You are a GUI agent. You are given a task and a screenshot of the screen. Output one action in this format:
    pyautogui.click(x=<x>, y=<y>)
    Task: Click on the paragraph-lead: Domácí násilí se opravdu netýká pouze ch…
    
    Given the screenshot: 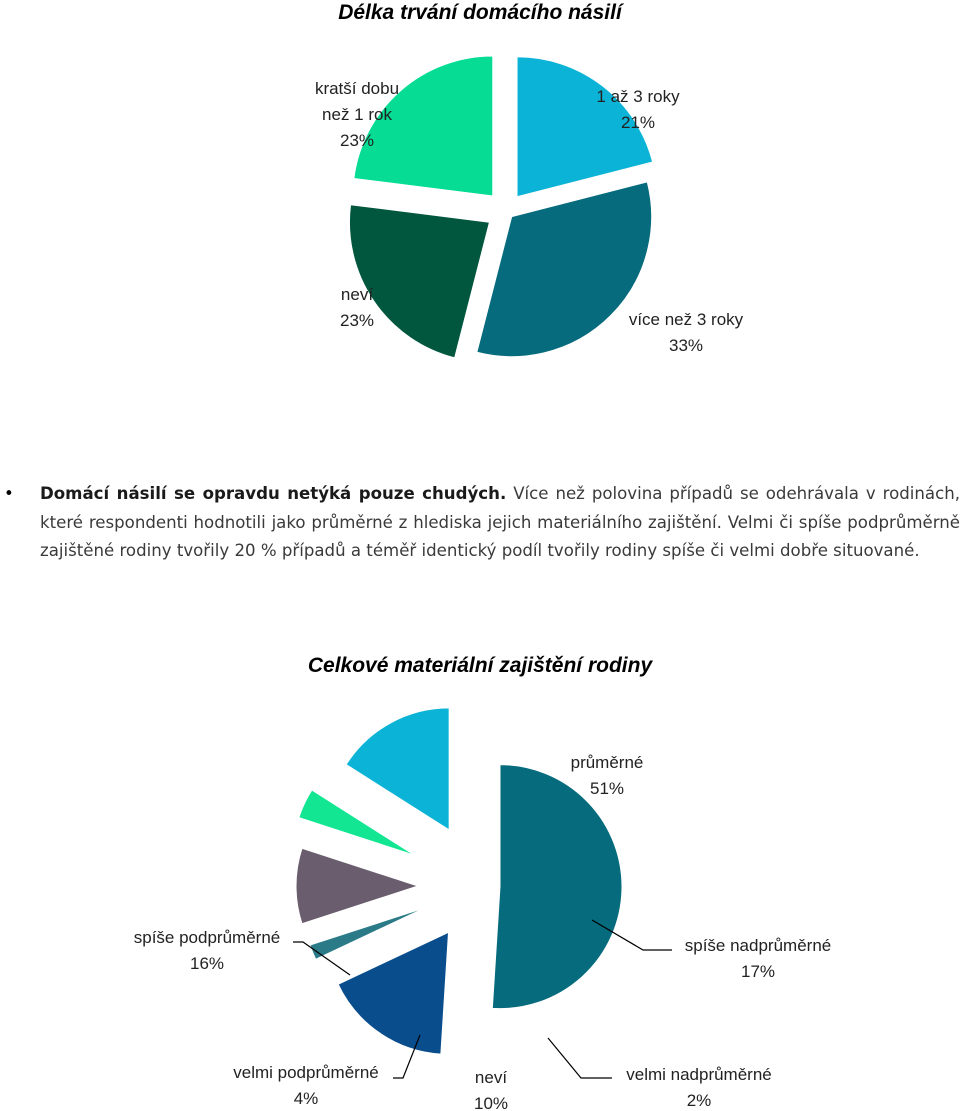 What is the action you would take?
    pyautogui.click(x=273, y=493)
    